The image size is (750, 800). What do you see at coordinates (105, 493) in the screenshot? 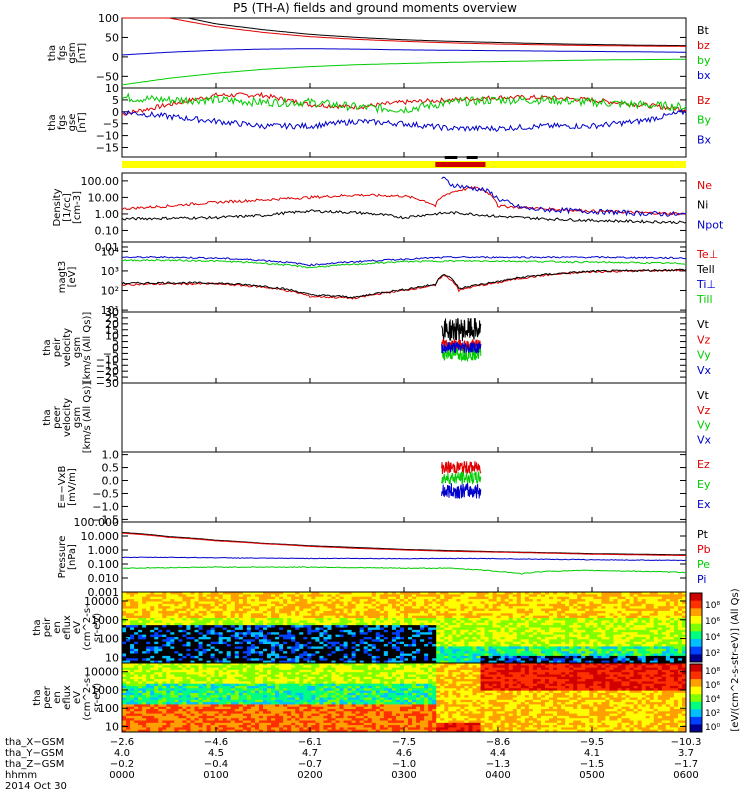
I see `y-tick-label: −0.5` at bounding box center [105, 493].